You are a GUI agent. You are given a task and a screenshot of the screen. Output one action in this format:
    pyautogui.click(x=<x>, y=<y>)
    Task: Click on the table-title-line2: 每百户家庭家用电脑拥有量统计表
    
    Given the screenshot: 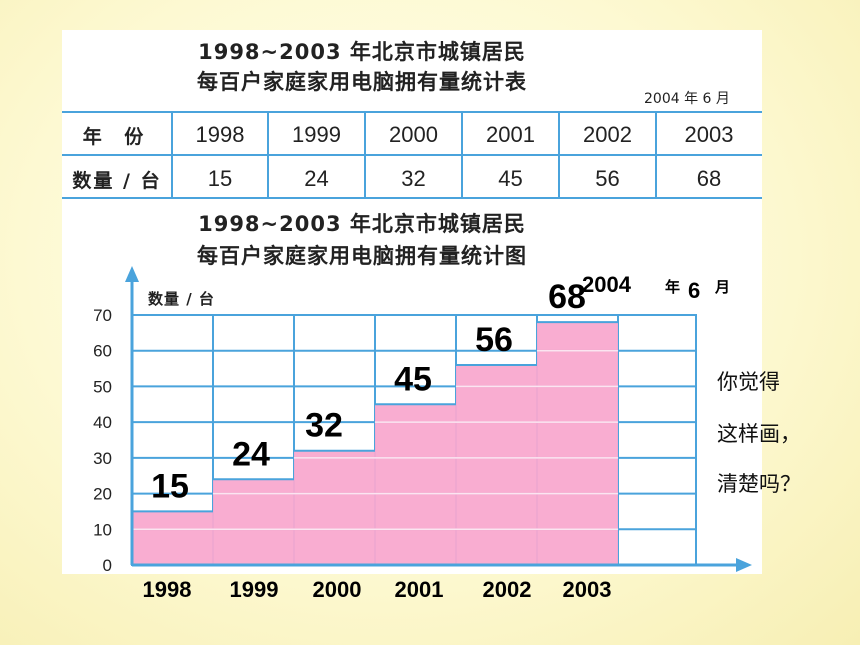 What is the action you would take?
    pyautogui.click(x=362, y=82)
    